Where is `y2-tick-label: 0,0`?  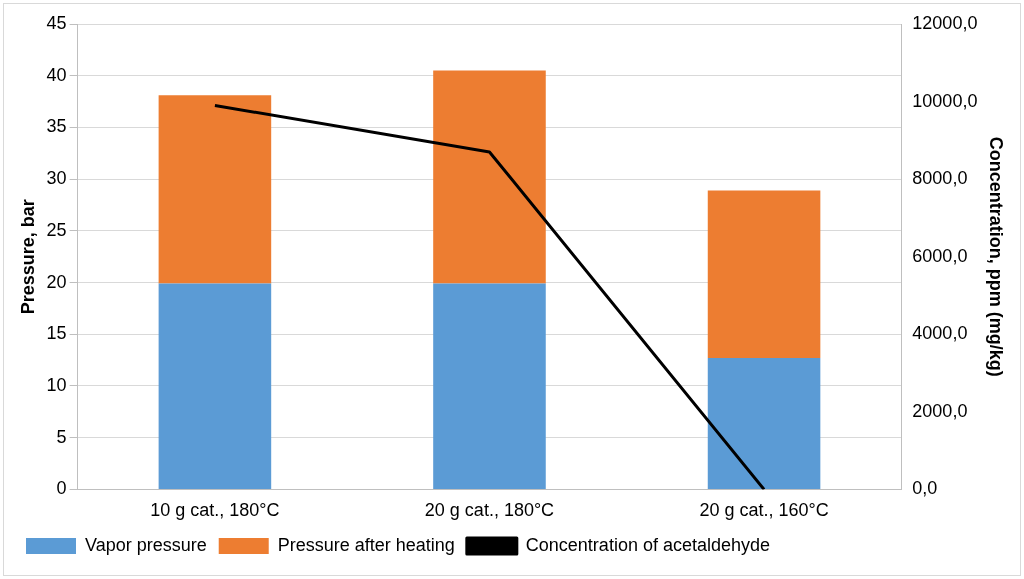 y2-tick-label: 0,0 is located at coordinates (925, 488).